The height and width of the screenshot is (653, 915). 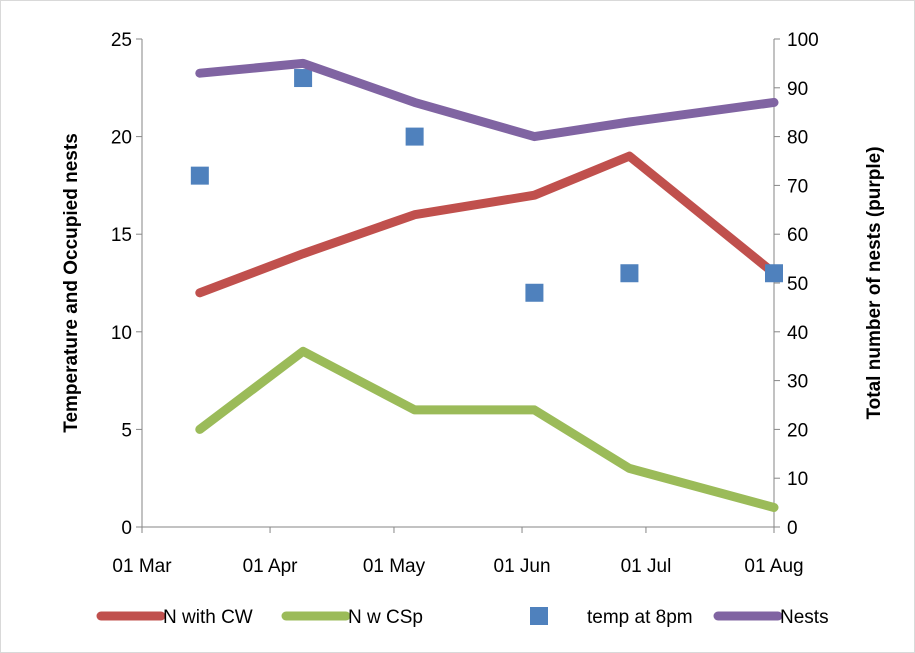 I want to click on x-tick-label: 01 Apr, so click(x=271, y=566).